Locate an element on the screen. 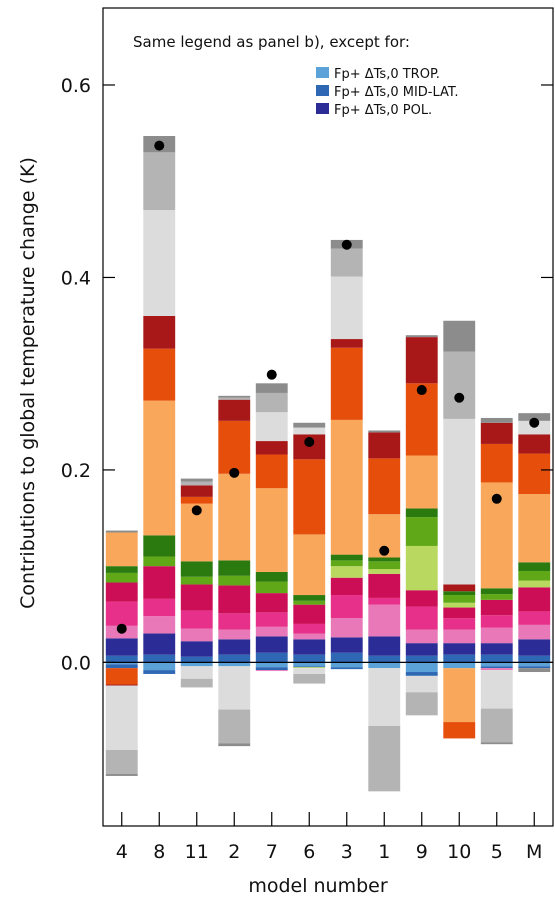 This screenshot has width=555, height=899. legend-item: Fp+ ΔTs,0 MID-LAT. is located at coordinates (387, 92).